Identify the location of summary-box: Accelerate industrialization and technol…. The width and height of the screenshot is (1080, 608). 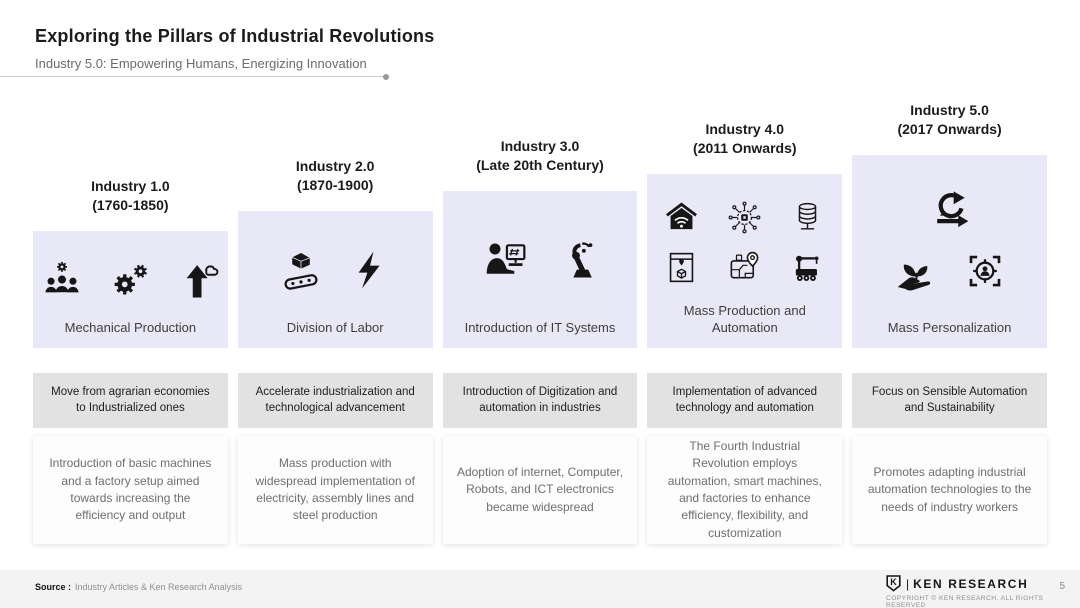
(335, 400).